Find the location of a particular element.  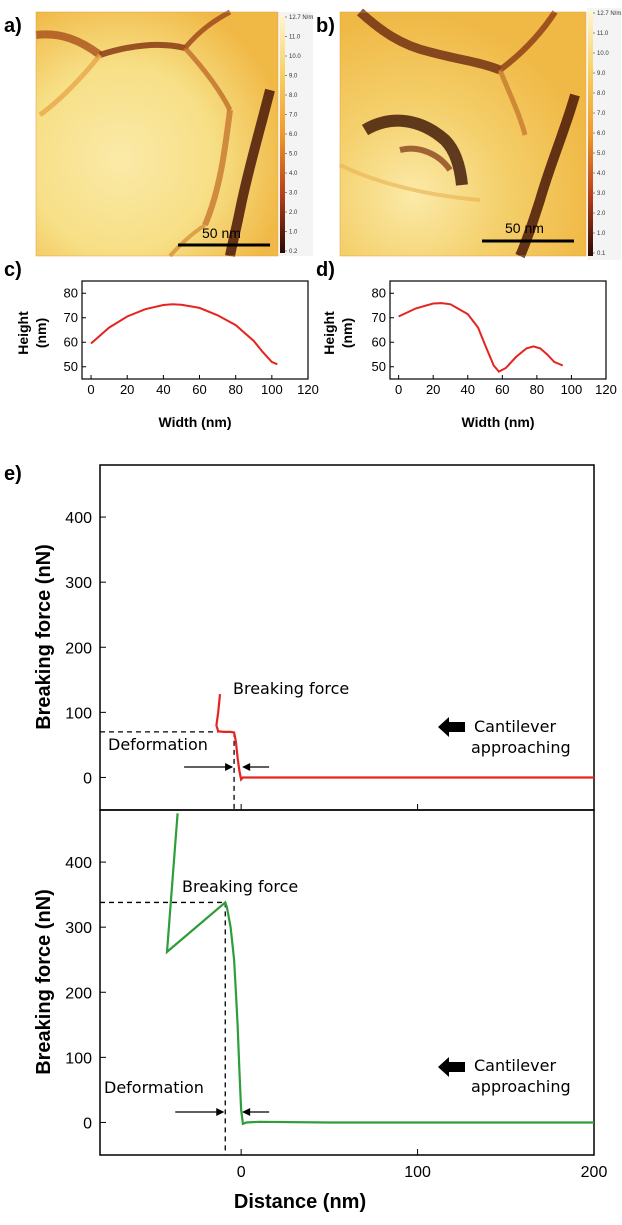

afm-image-b is located at coordinates (463, 133).